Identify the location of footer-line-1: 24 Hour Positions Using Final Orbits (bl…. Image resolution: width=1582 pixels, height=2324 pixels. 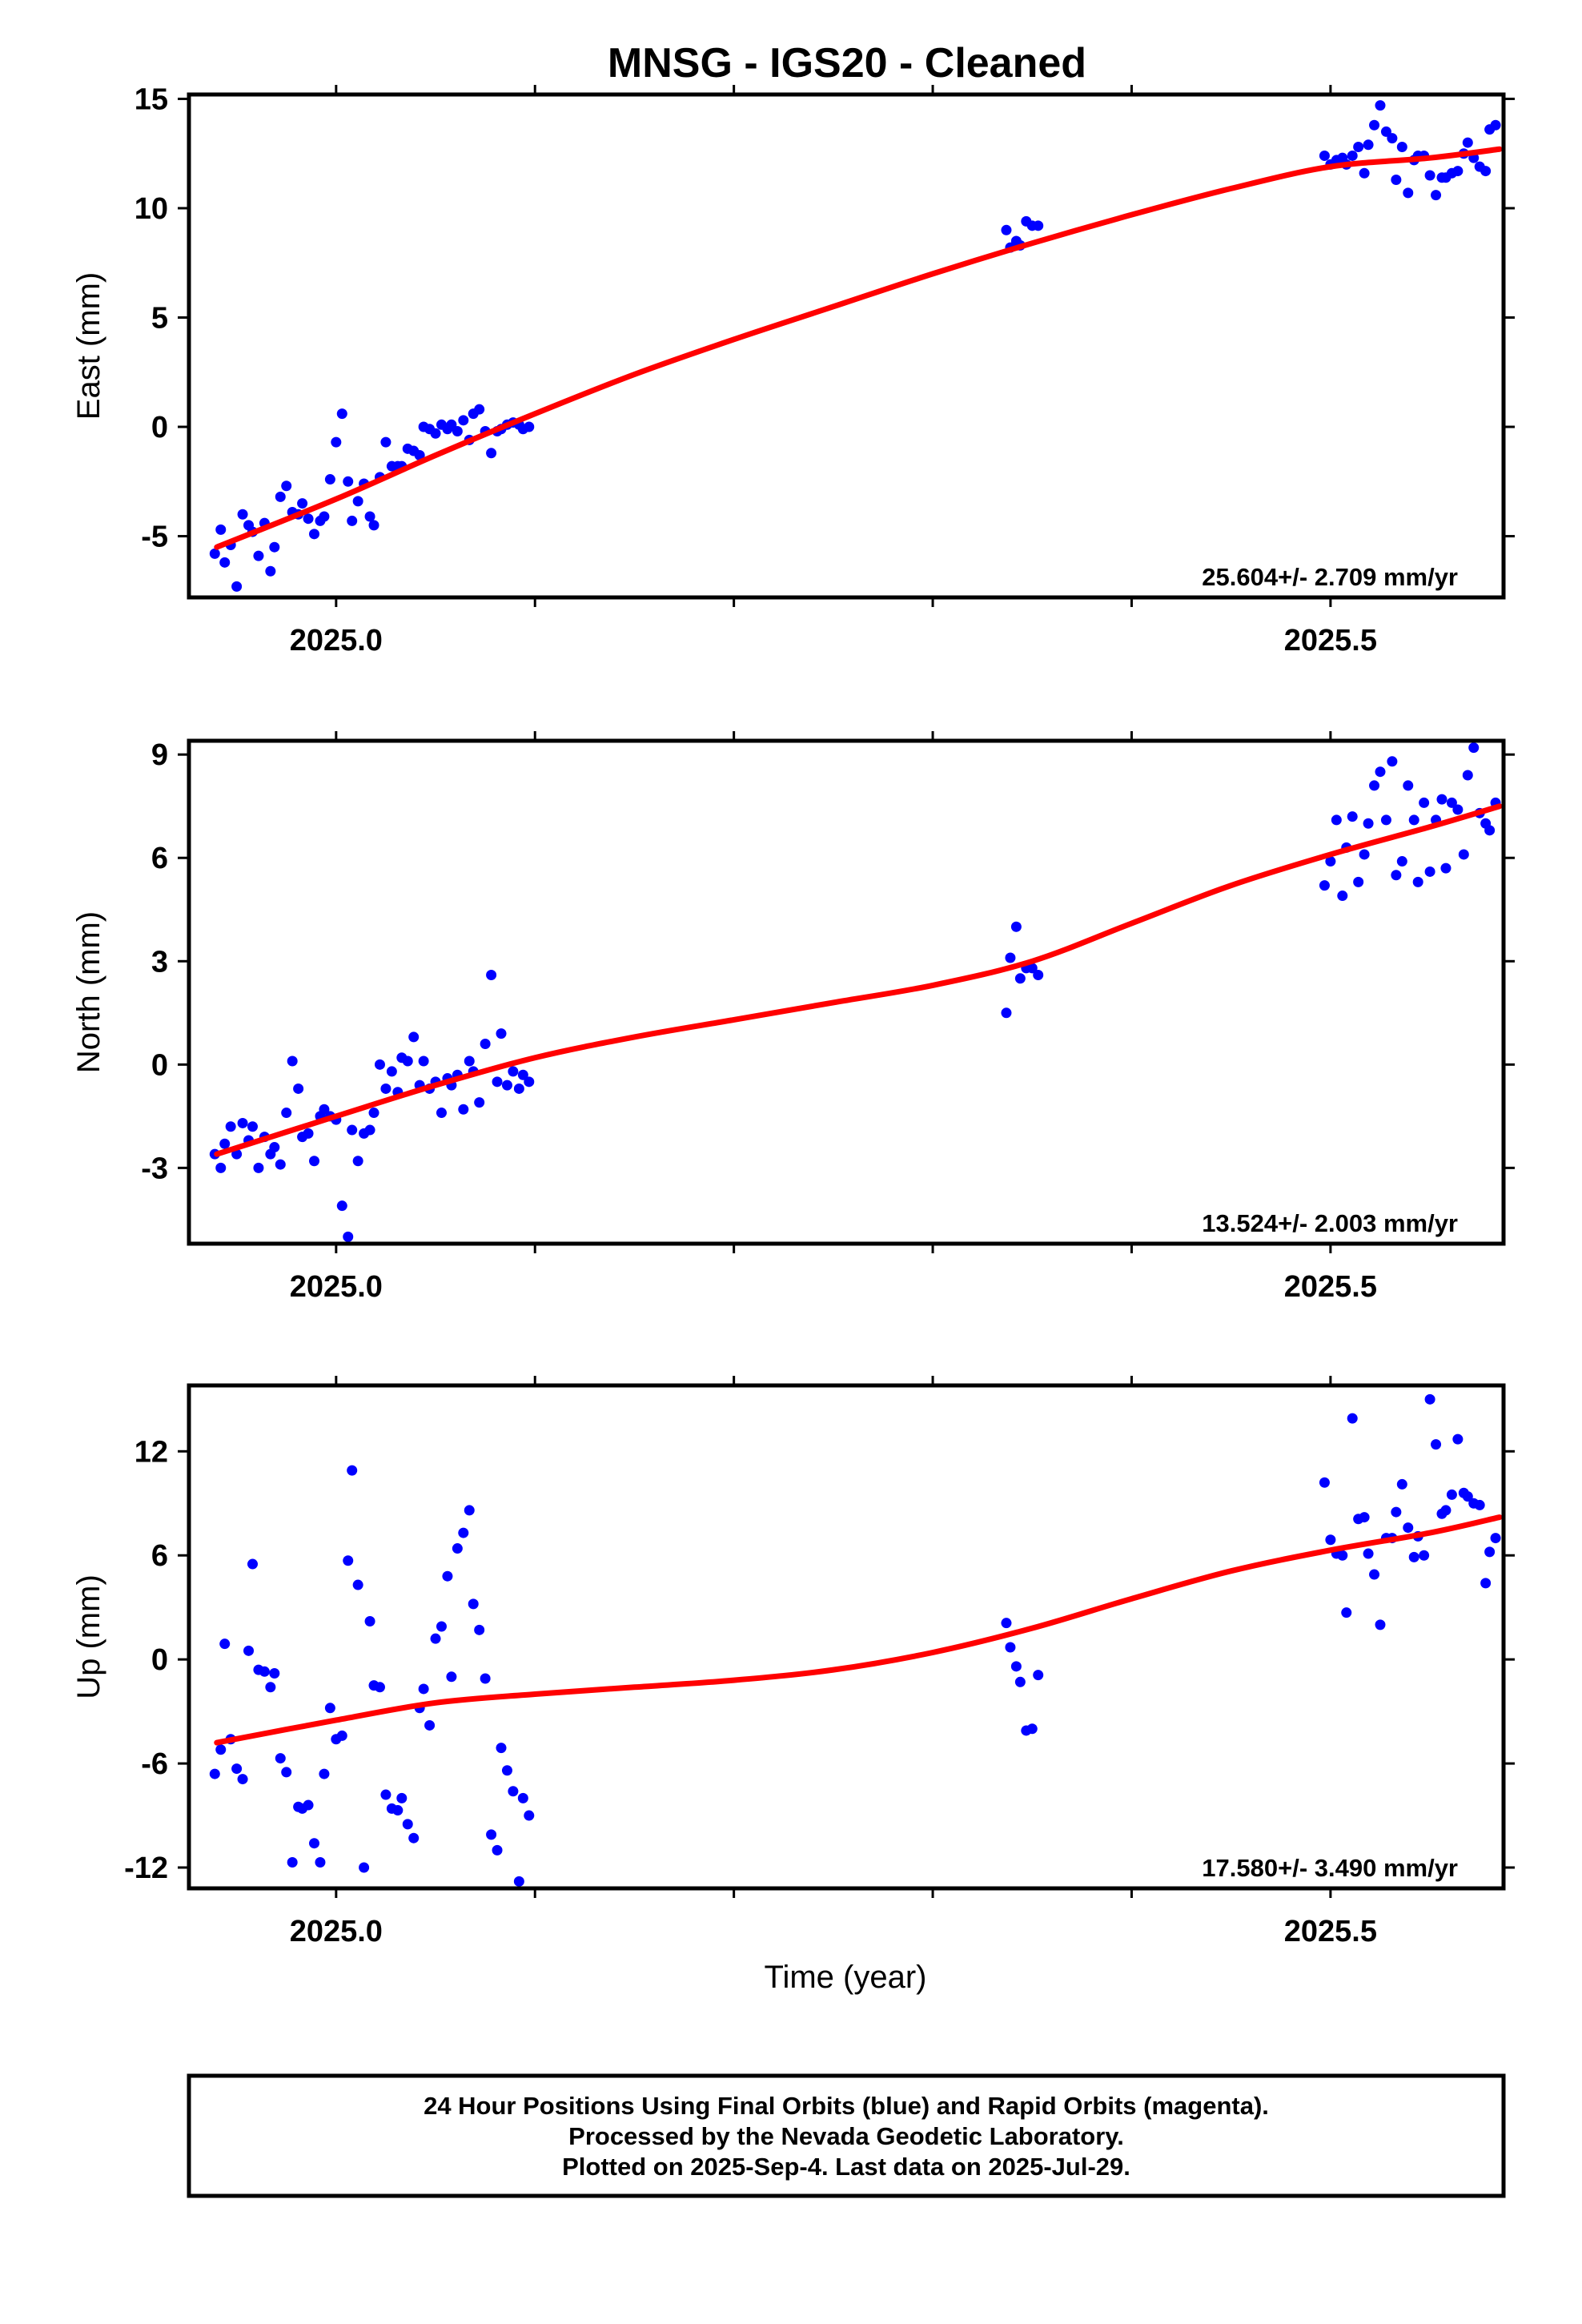
(847, 2106).